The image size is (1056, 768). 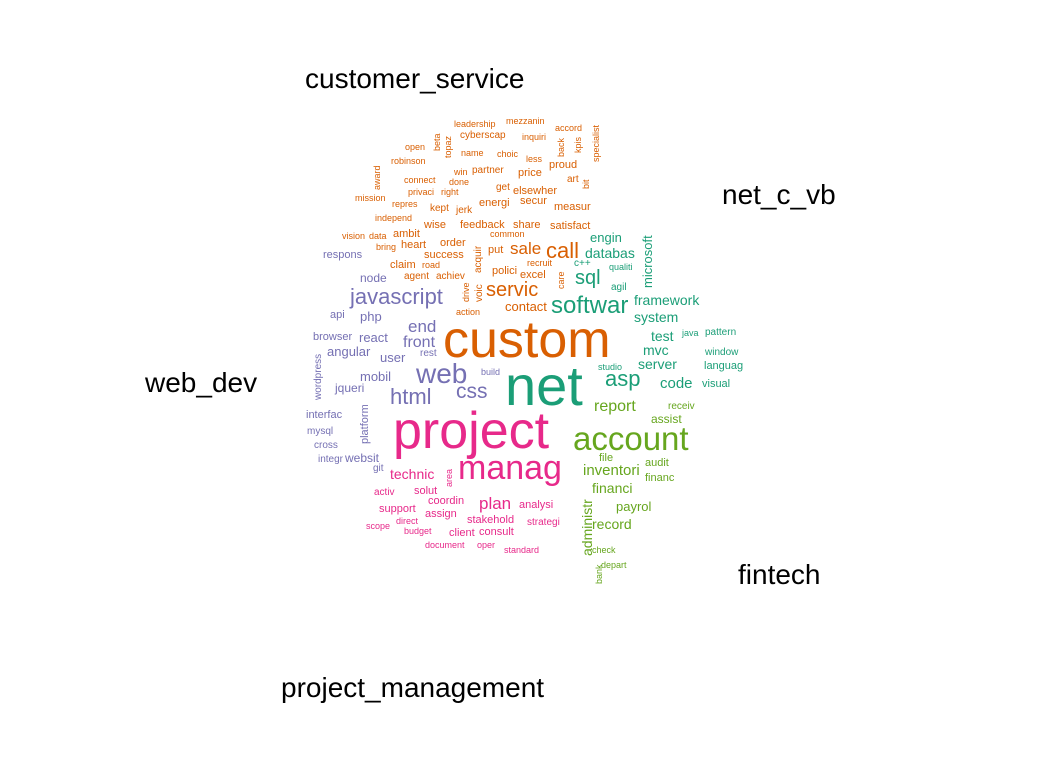 I want to click on word-rest: rest, so click(x=428, y=353).